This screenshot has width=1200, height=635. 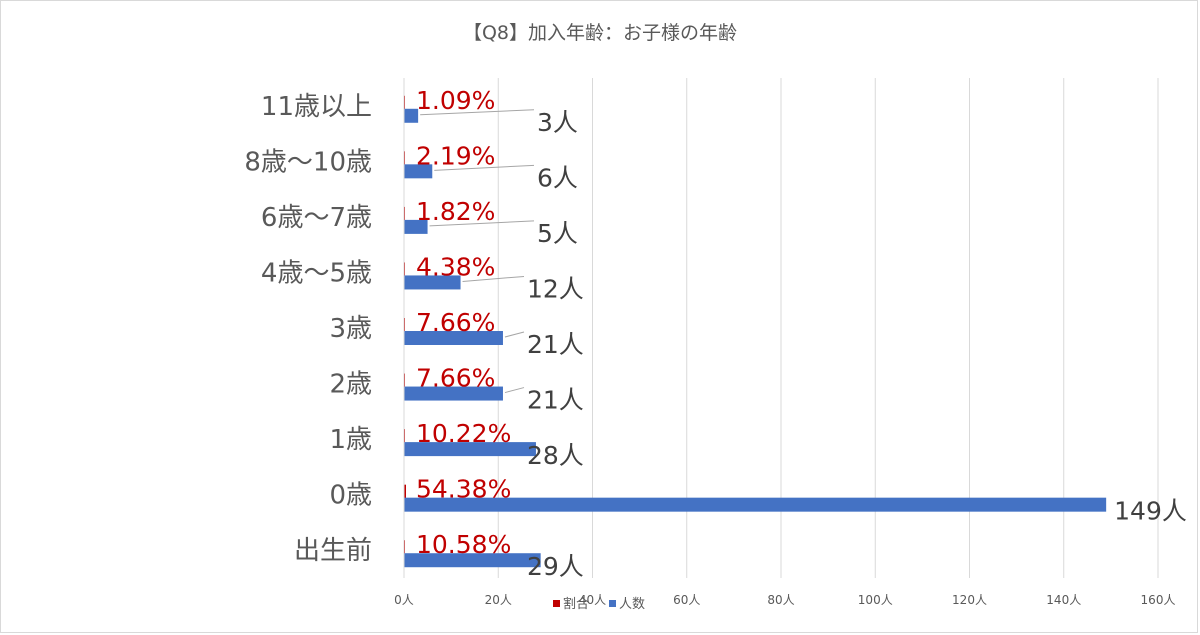 I want to click on category-label: 0歳, so click(x=350, y=496).